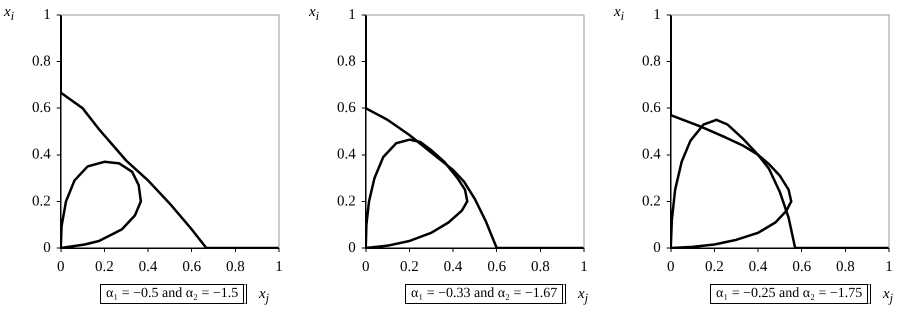 The width and height of the screenshot is (916, 316). What do you see at coordinates (791, 294) in the screenshot?
I see `text: α₁ = −0.25 and α₂ = −1.75` at bounding box center [791, 294].